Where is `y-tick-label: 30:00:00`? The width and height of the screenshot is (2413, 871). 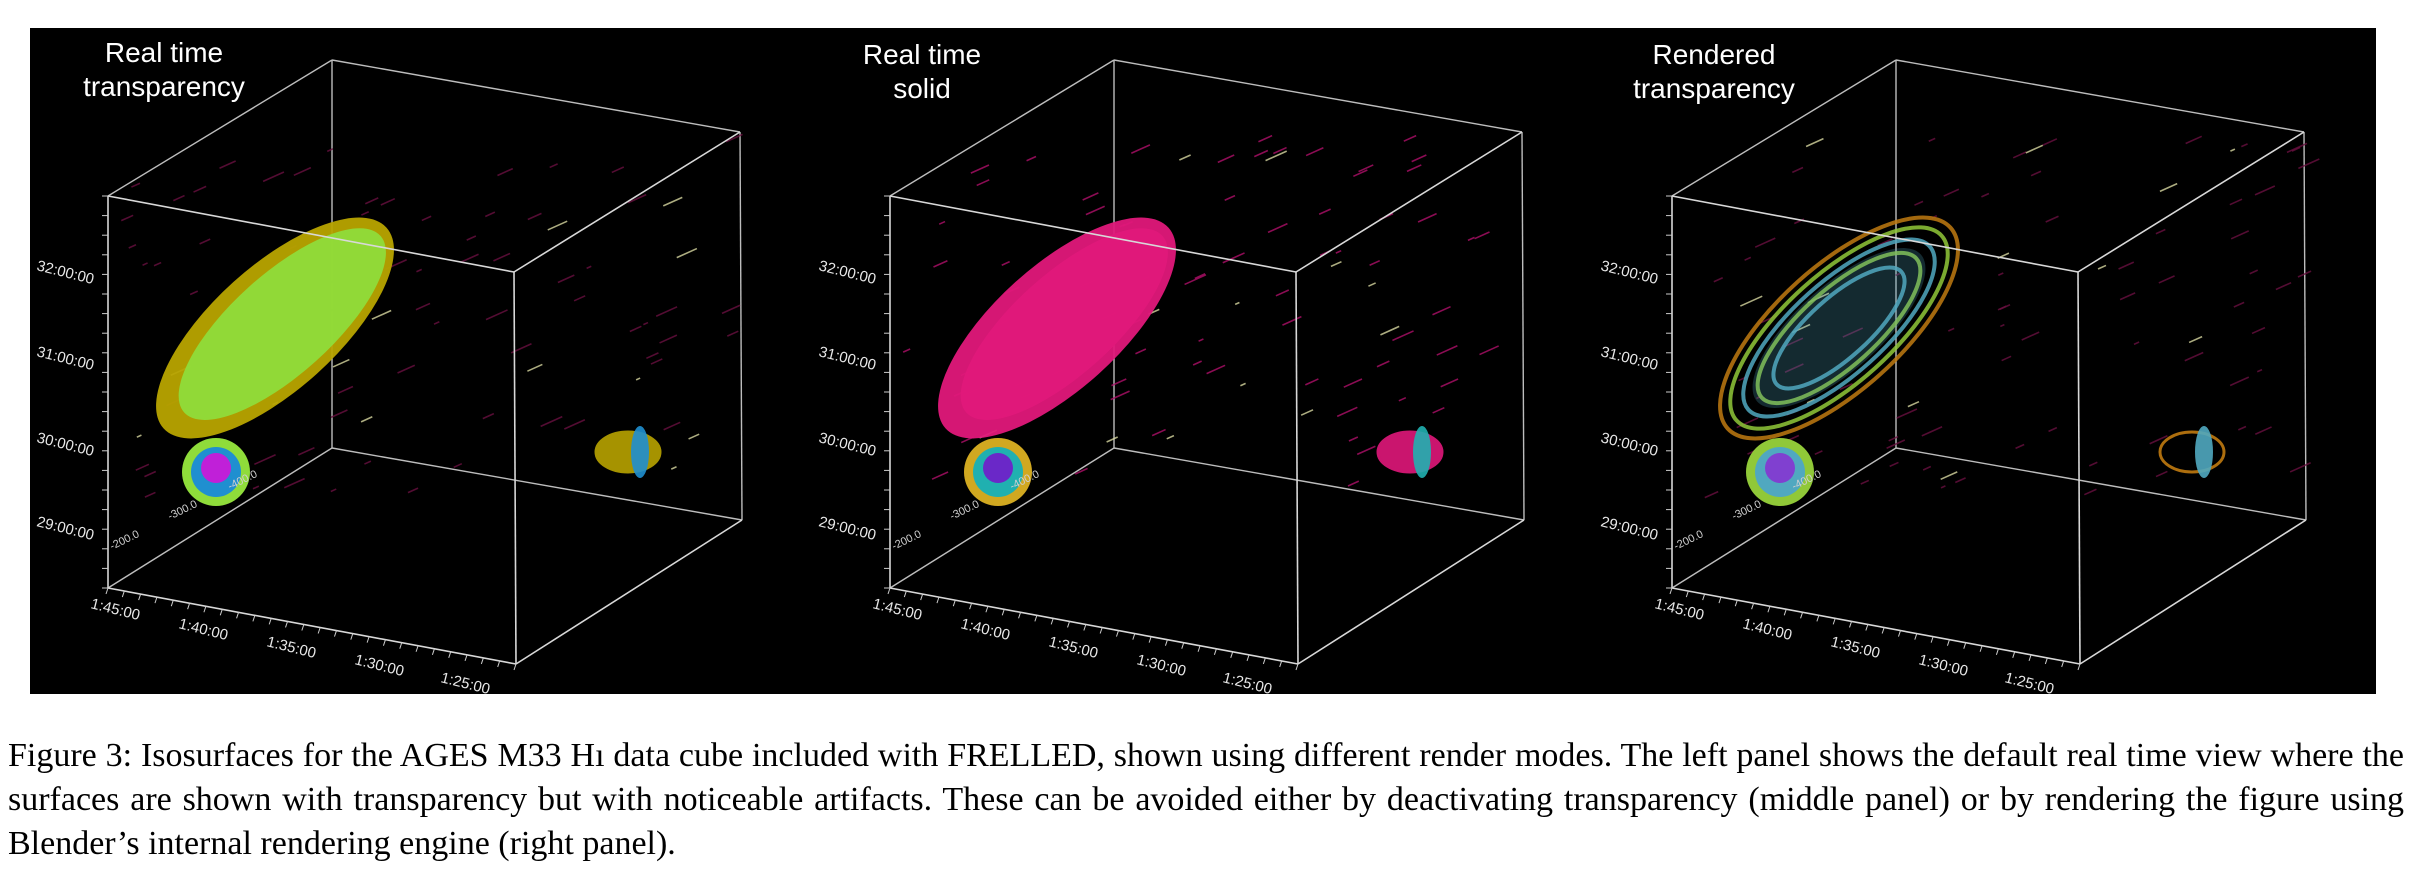
y-tick-label: 30:00:00 is located at coordinates (847, 444).